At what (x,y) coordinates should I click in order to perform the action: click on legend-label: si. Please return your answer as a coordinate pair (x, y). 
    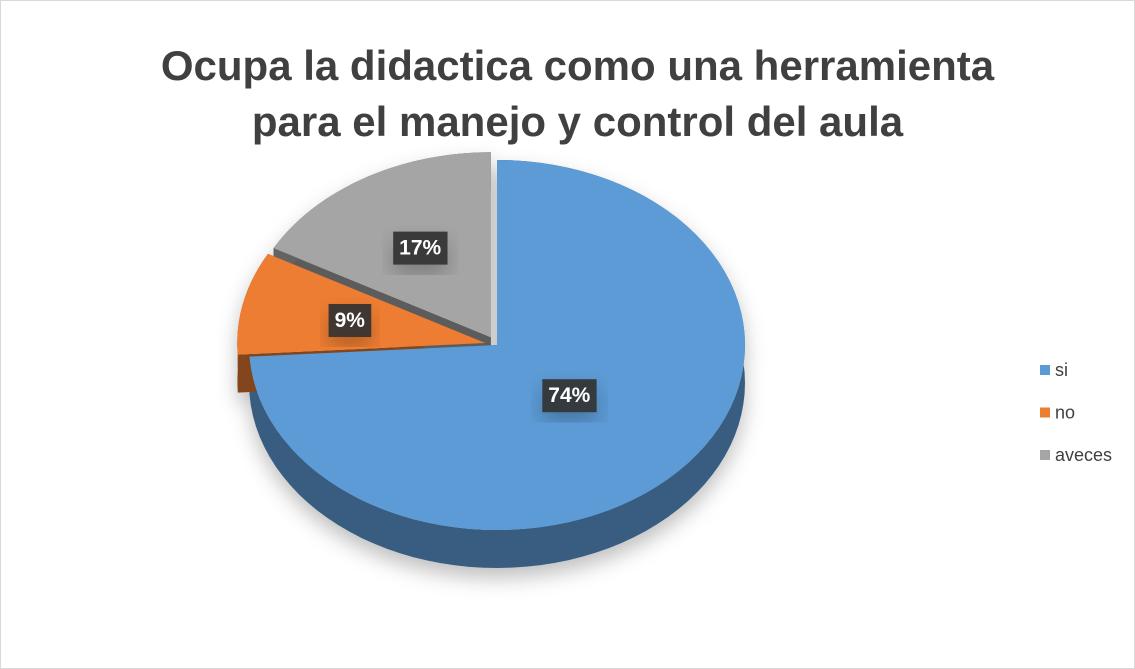
    Looking at the image, I should click on (1061, 370).